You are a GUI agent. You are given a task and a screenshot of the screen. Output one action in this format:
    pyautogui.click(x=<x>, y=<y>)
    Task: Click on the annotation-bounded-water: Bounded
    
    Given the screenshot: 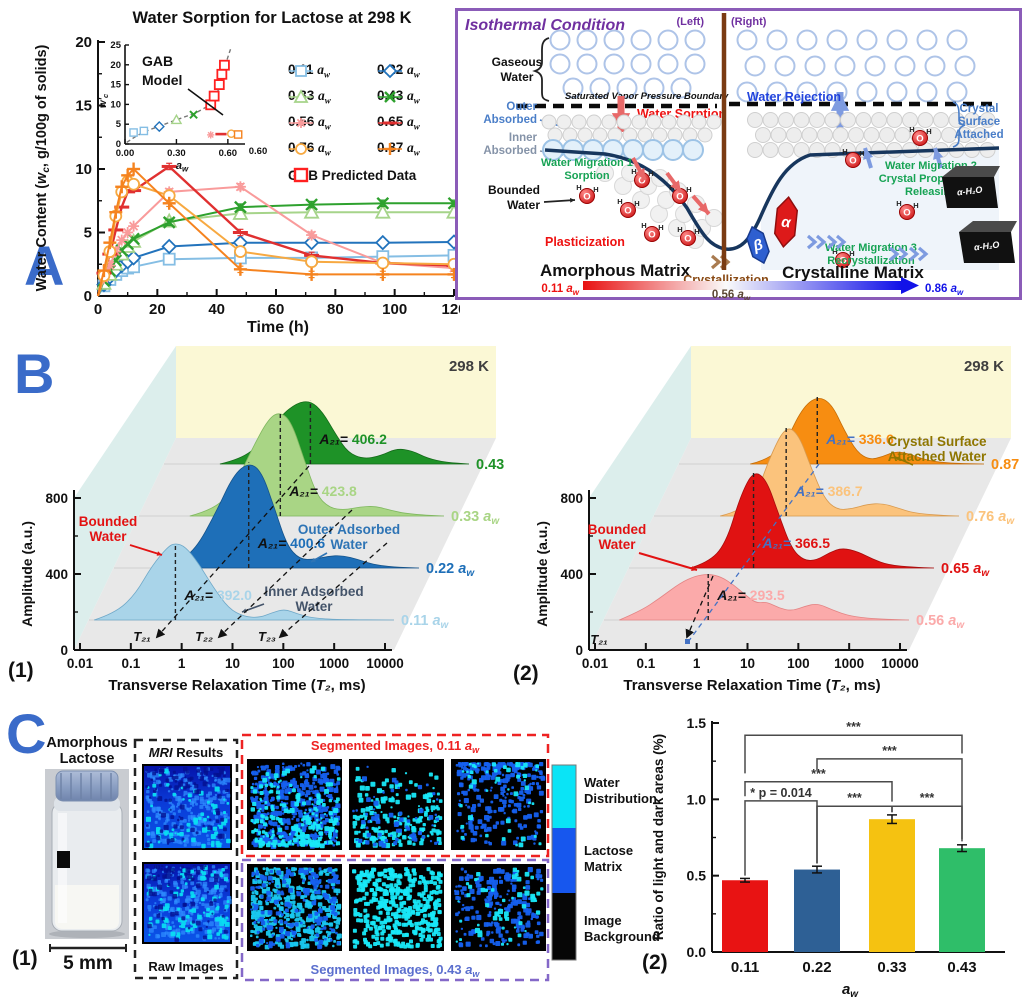 What is the action you would take?
    pyautogui.click(x=617, y=529)
    